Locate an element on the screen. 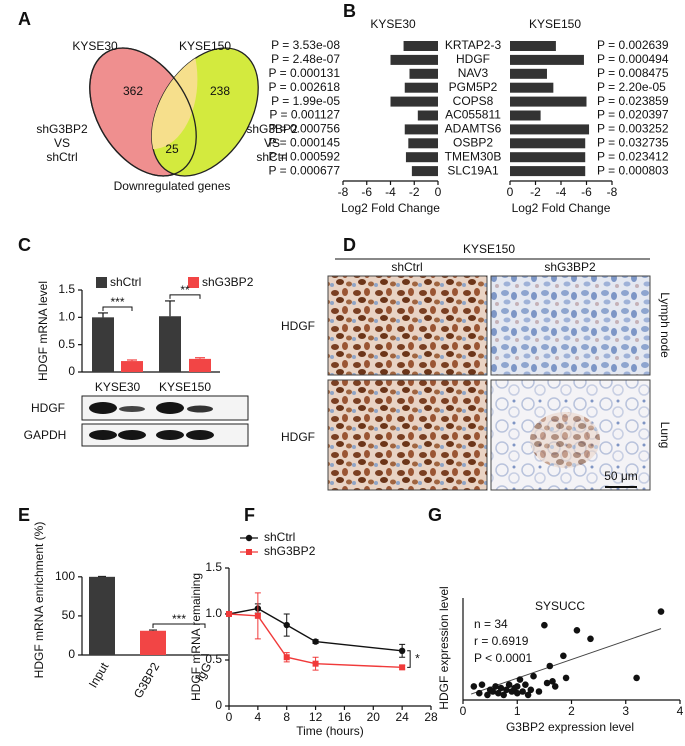 This screenshot has height=746, width=685. p-value: P = 0.023412 is located at coordinates (633, 156).